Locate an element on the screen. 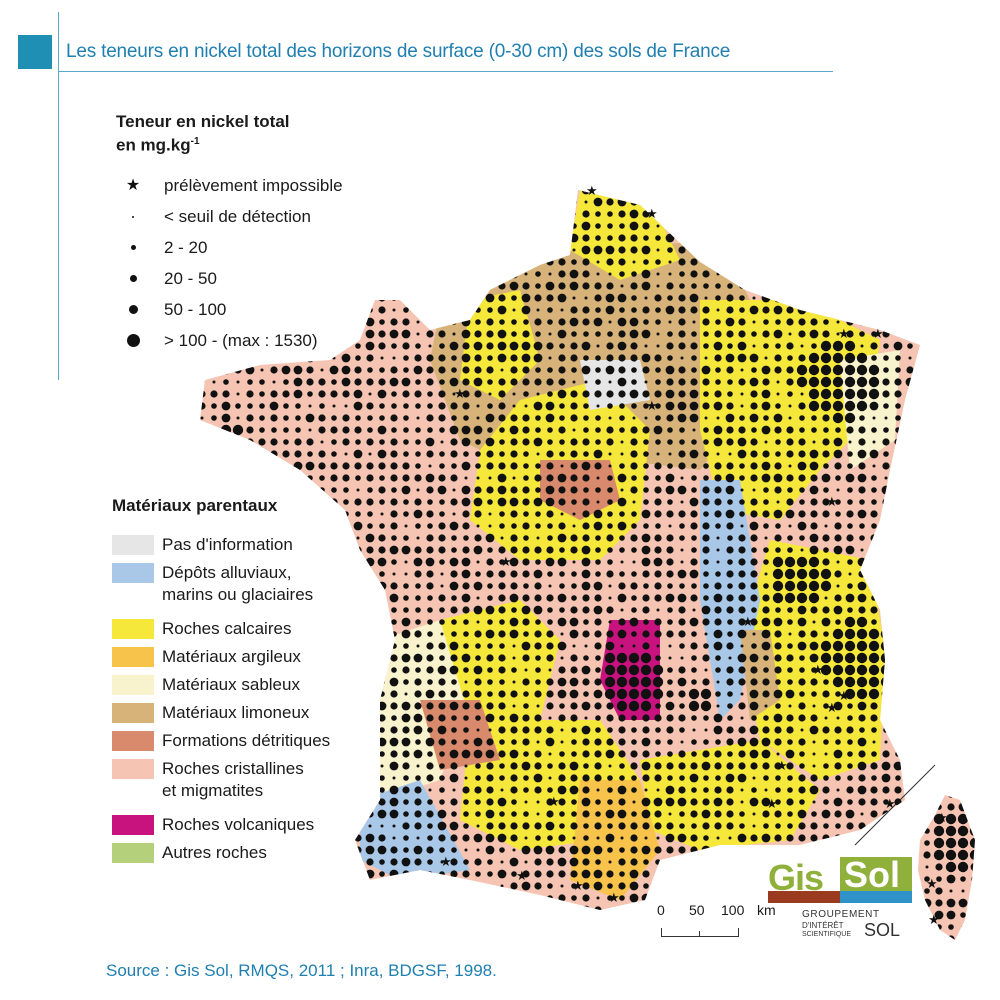  swatch-alluvial-deposits is located at coordinates (133, 573).